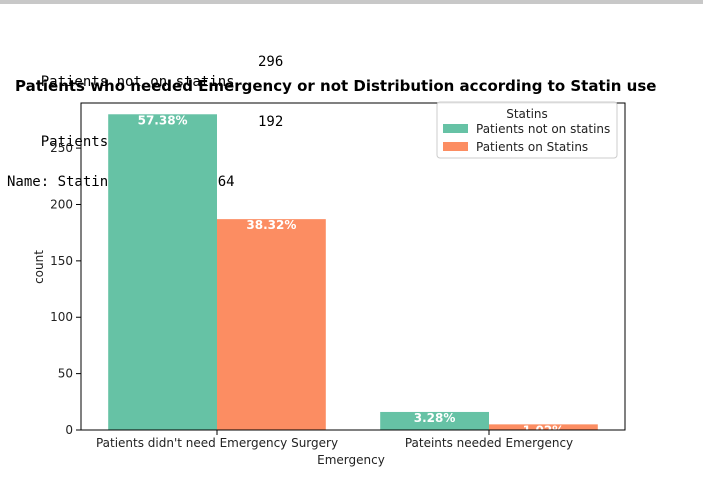 The height and width of the screenshot is (479, 703). What do you see at coordinates (69, 430) in the screenshot?
I see `y-tick-label: 0` at bounding box center [69, 430].